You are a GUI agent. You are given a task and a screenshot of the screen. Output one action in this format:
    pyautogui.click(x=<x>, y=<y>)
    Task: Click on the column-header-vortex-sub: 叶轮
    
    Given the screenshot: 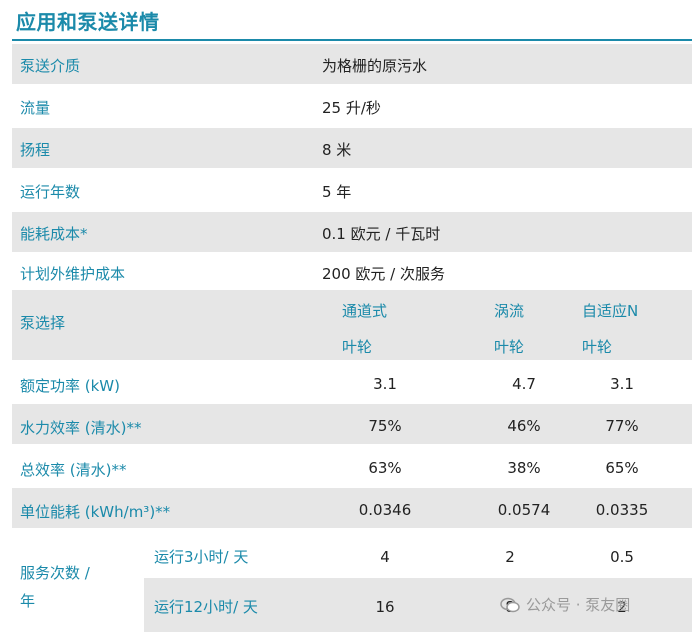 What is the action you would take?
    pyautogui.click(x=509, y=347)
    